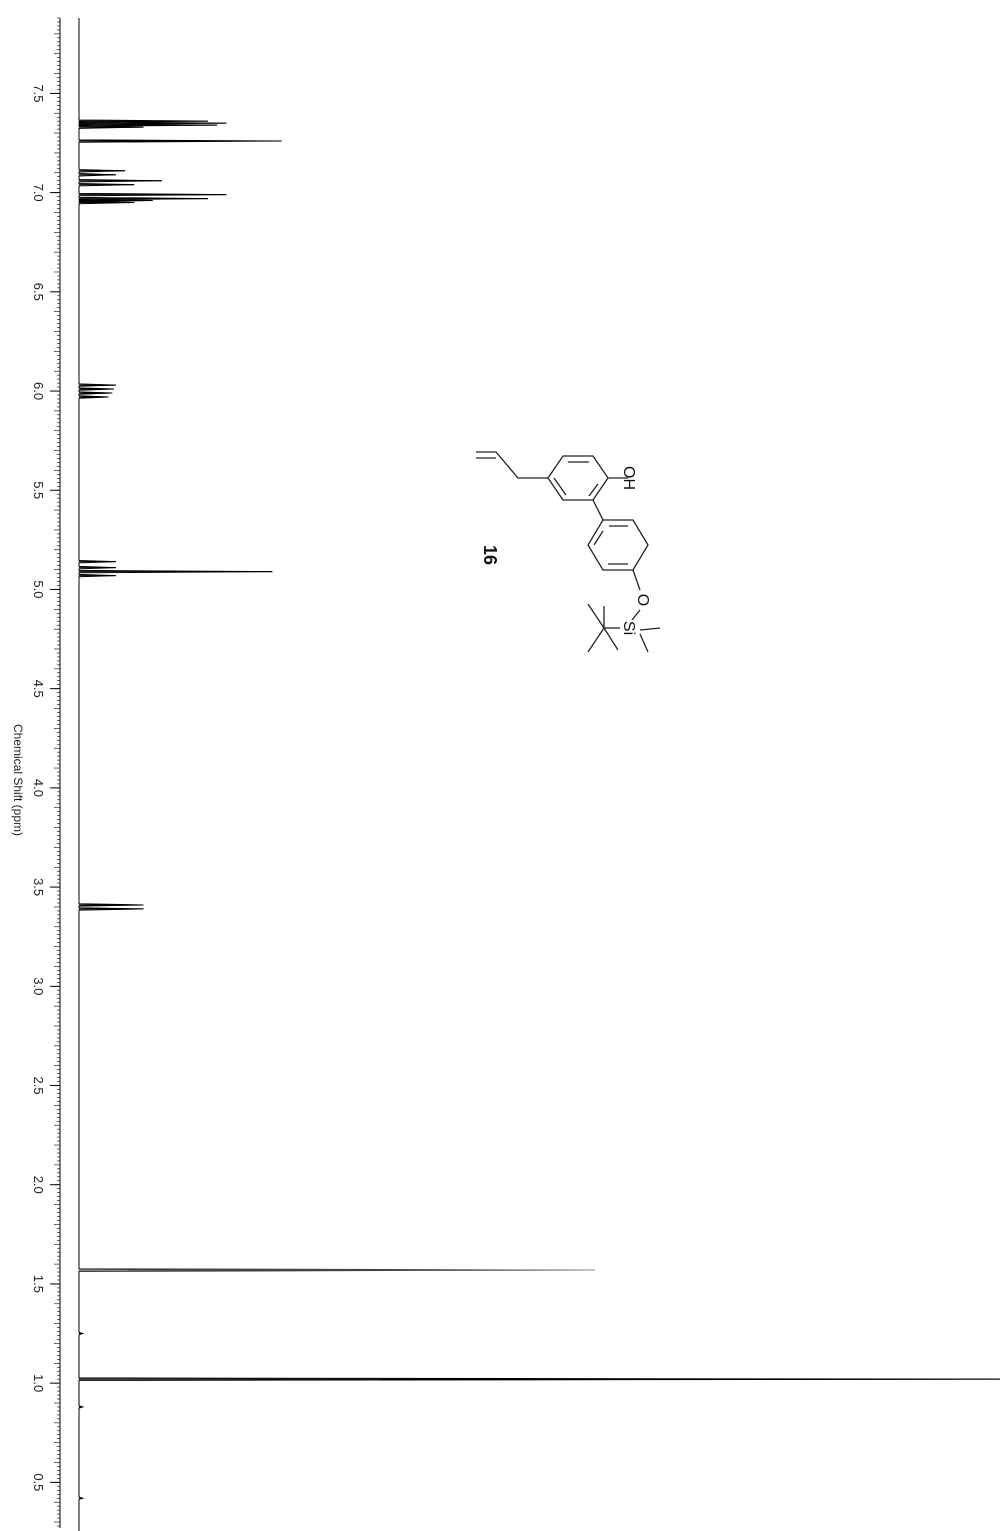  What do you see at coordinates (38, 589) in the screenshot?
I see `tick-label: 5.0` at bounding box center [38, 589].